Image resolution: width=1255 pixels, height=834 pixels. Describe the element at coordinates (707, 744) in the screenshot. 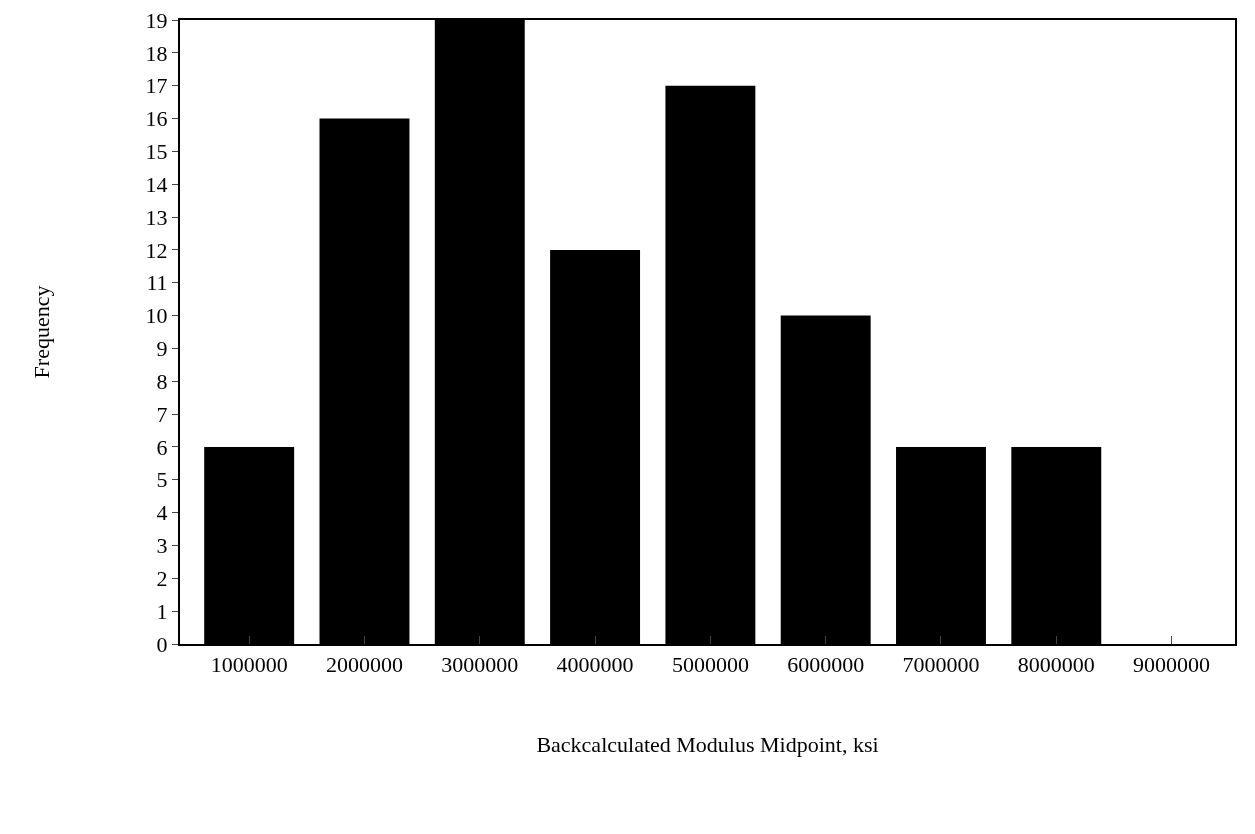

I see `x-axis-title: Backcalculated Modulus Midpoint, ksi` at that location.